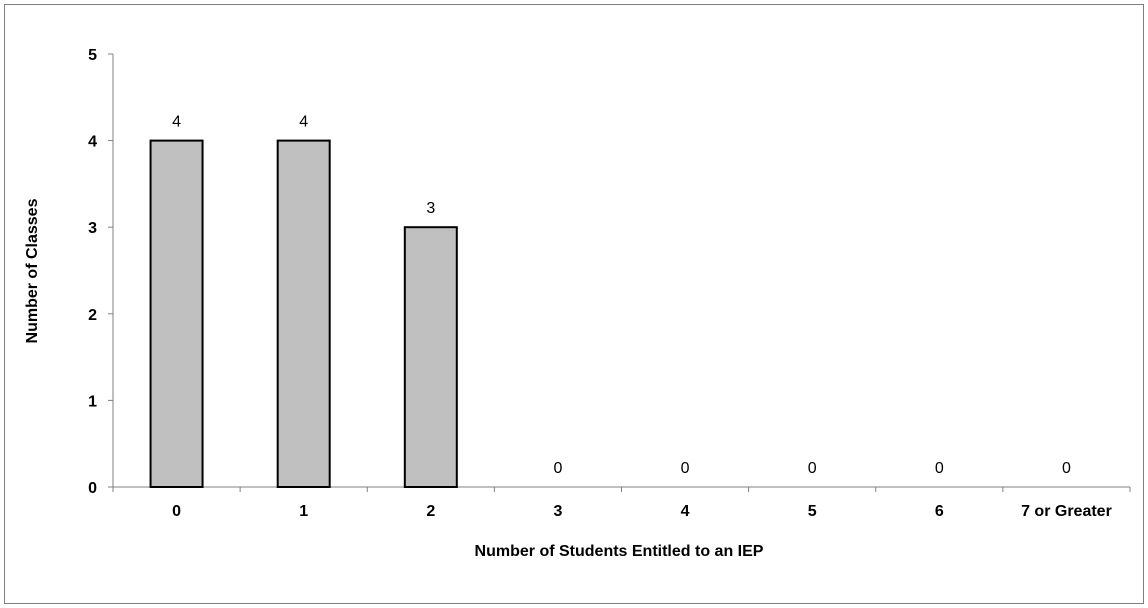 The image size is (1148, 608). Describe the element at coordinates (557, 511) in the screenshot. I see `x-tick-label: 3` at that location.